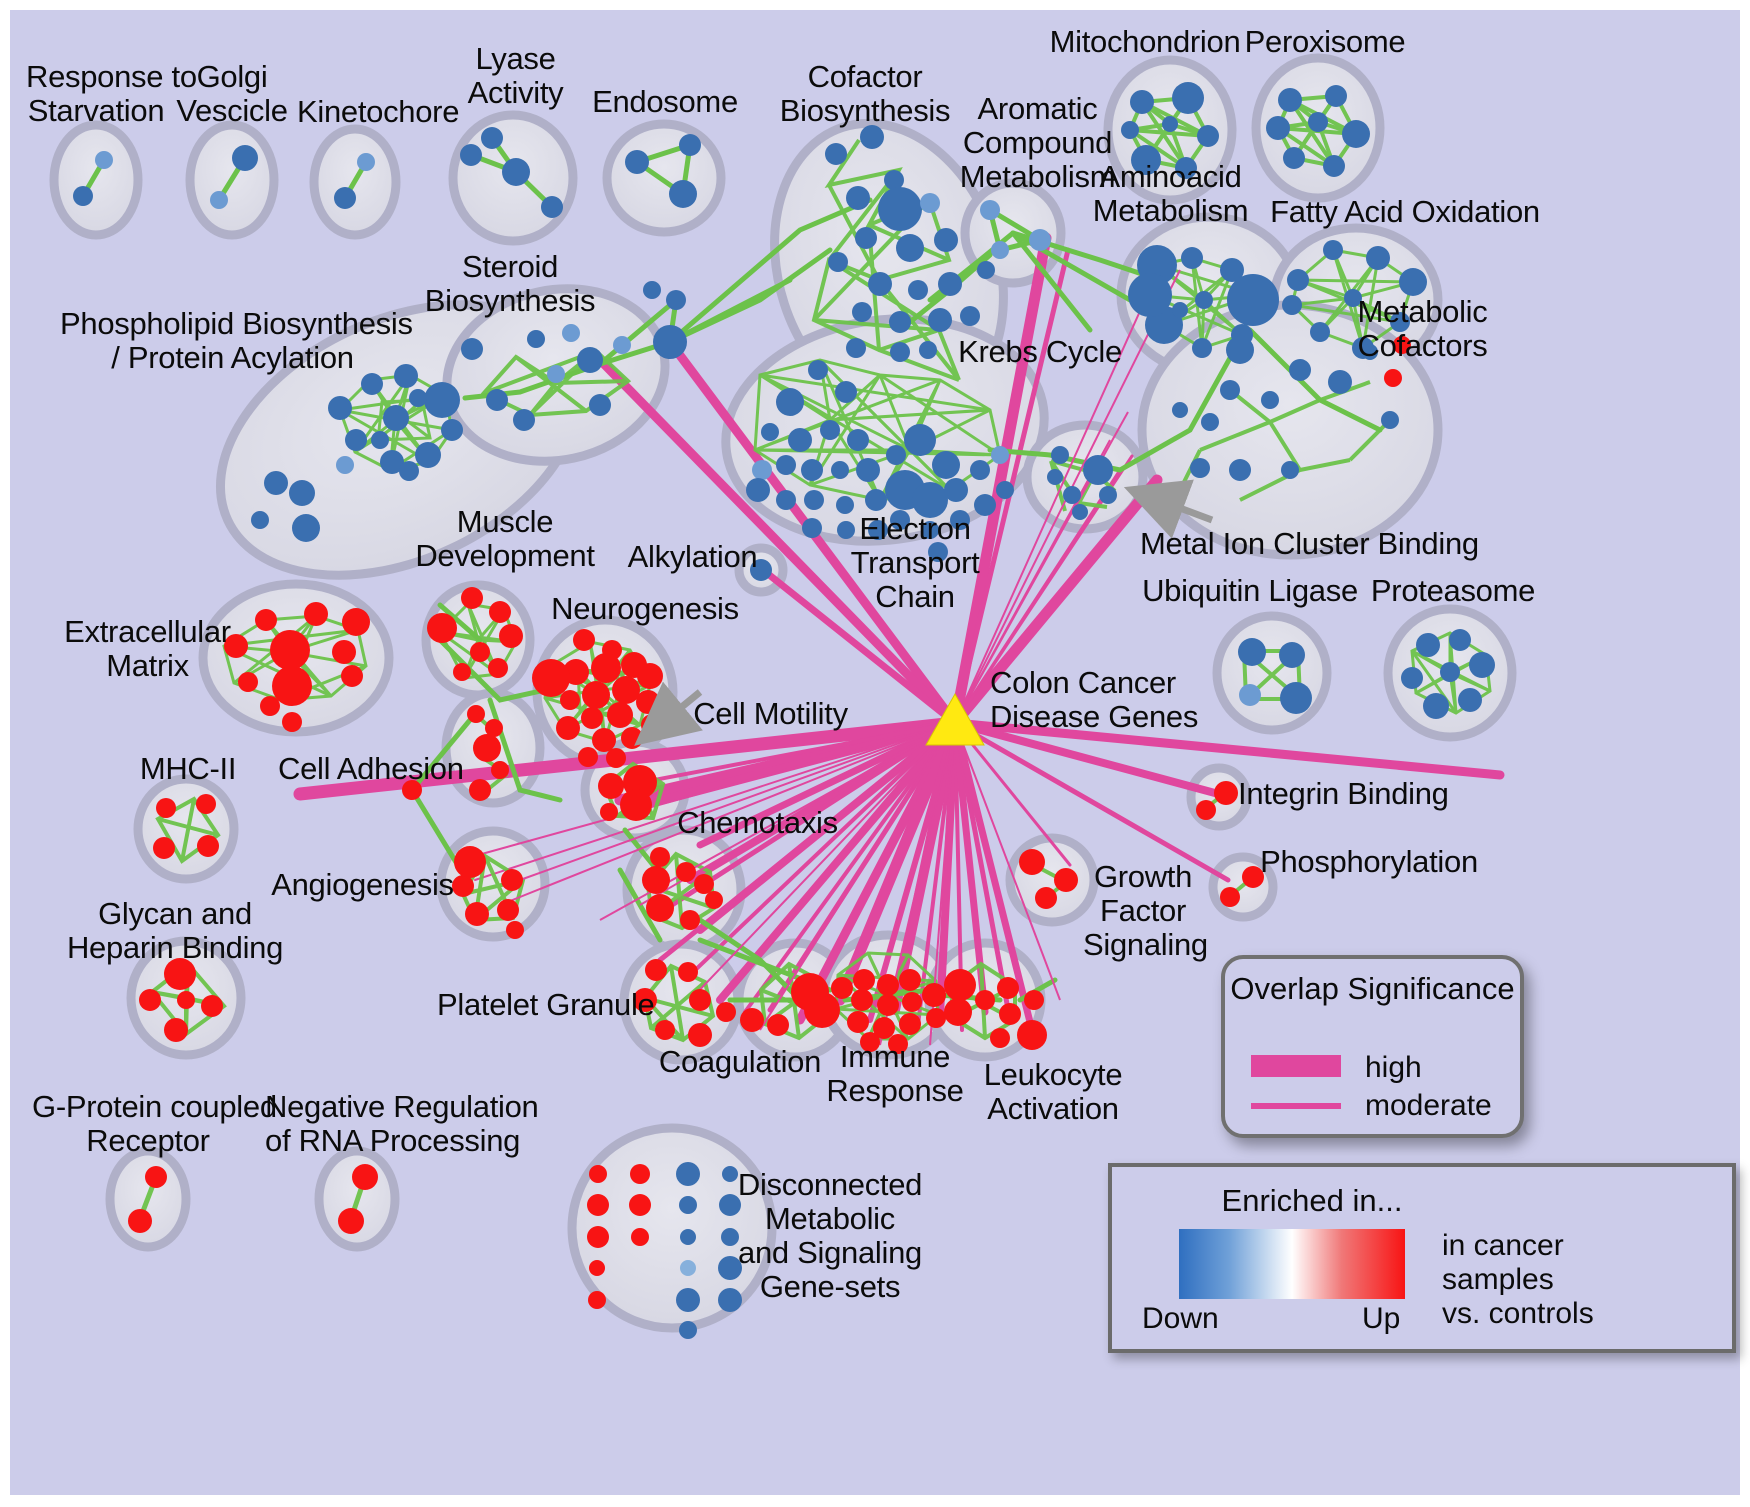 The height and width of the screenshot is (1507, 1750). Describe the element at coordinates (546, 1004) in the screenshot. I see `cluster-label: Platelet Granule` at that location.